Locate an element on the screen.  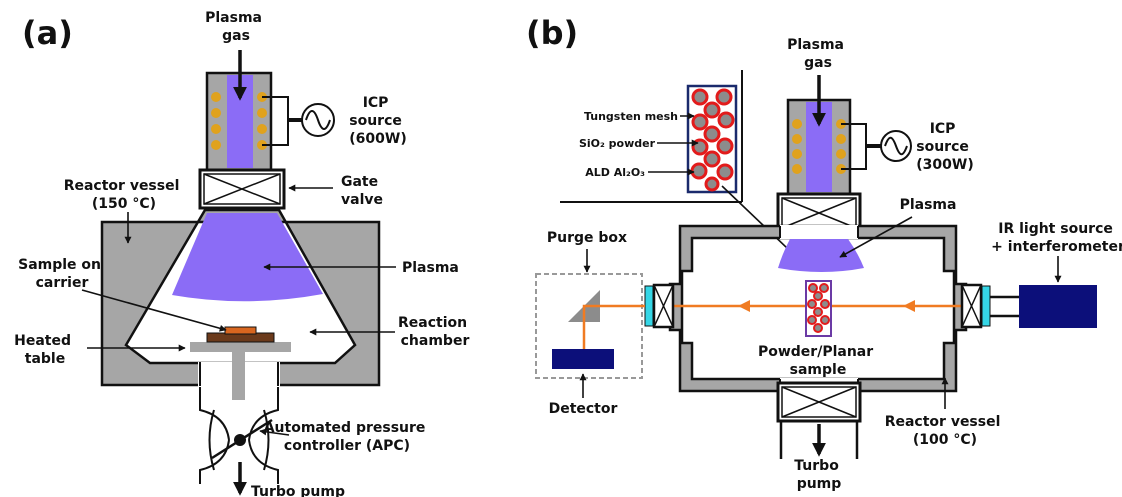
icp-coil-b is located at coordinates (819, 146).